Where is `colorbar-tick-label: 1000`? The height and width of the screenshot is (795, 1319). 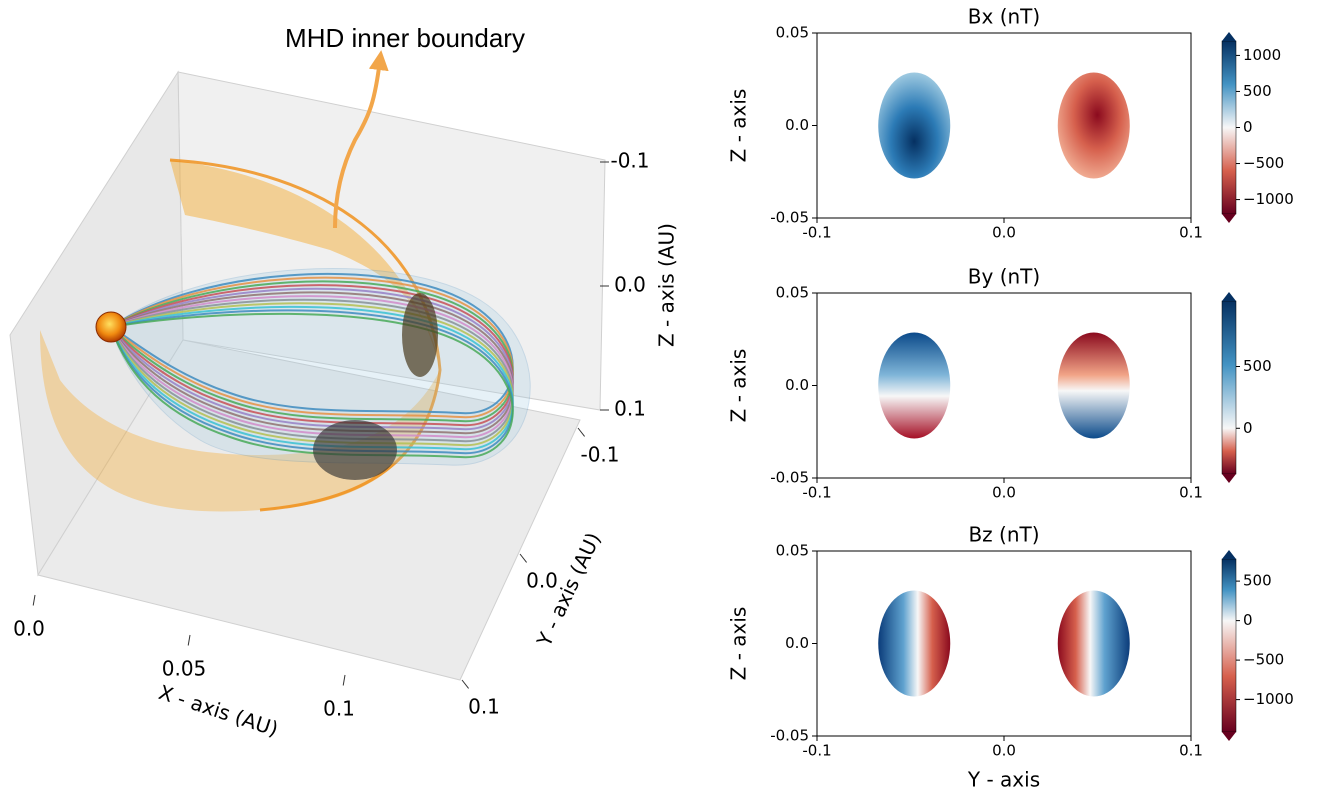 colorbar-tick-label: 1000 is located at coordinates (1262, 55).